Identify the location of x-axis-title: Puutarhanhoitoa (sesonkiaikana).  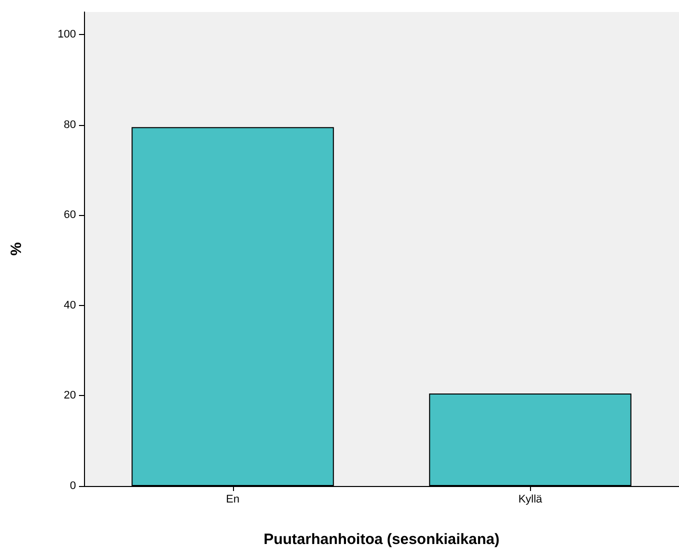
(382, 539).